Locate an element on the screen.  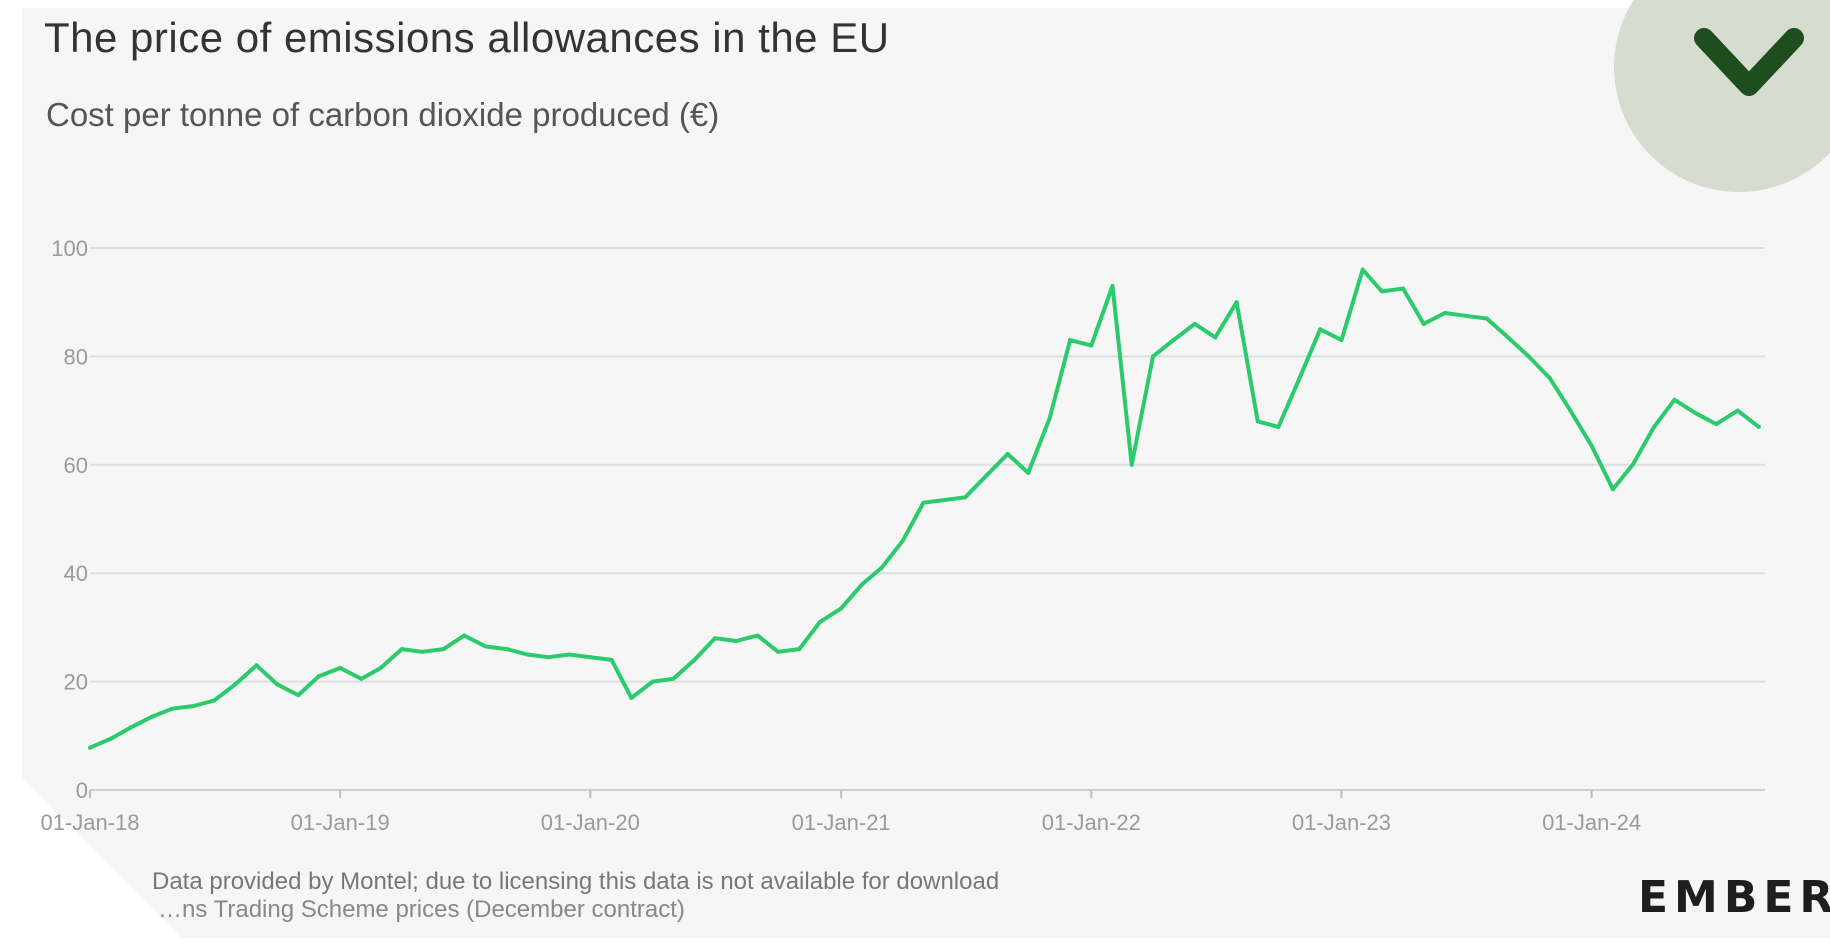
y-tick-labels: 0 20 40 60 80 100 is located at coordinates (69, 519).